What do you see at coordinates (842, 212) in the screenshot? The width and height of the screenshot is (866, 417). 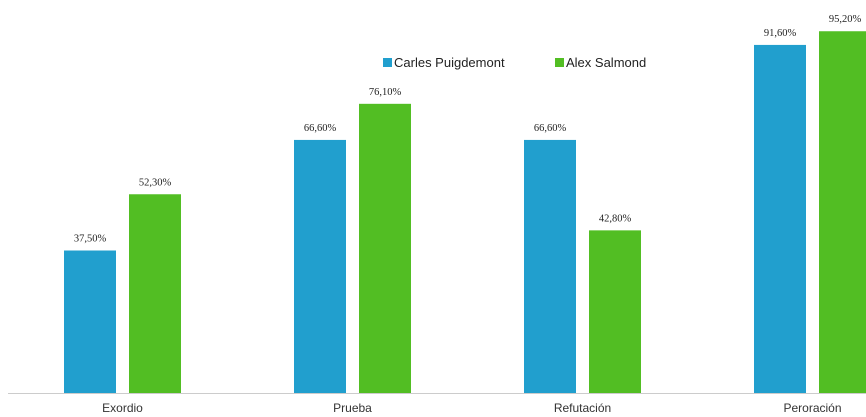 I see `bar-alex-salmond-peroracion` at bounding box center [842, 212].